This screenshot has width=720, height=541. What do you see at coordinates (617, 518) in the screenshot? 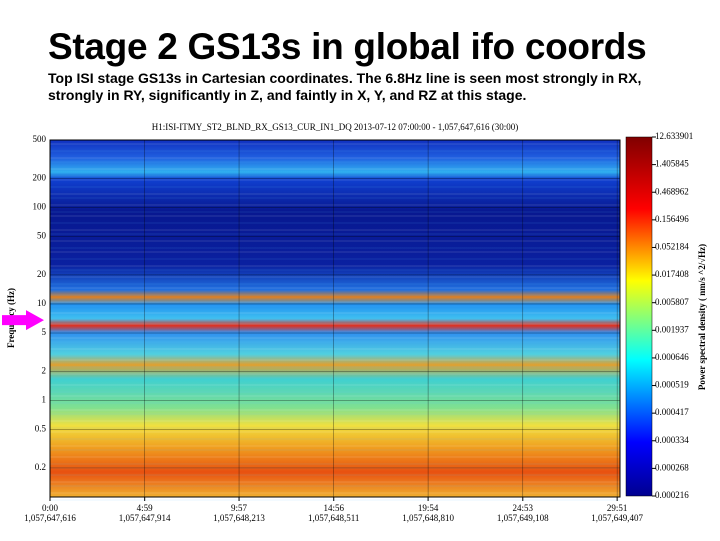
I see `x-tick-label-gps: 1,057,649,407` at bounding box center [617, 518].